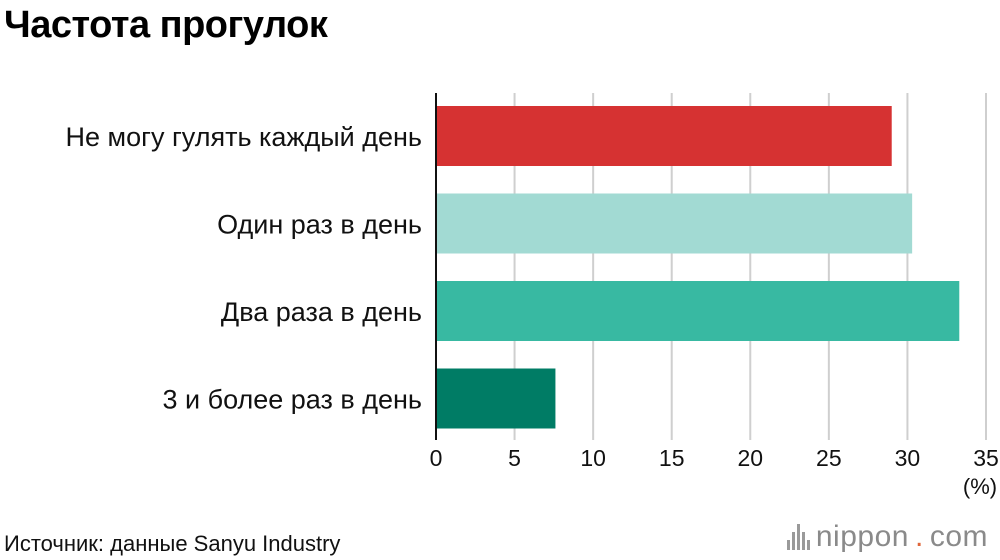 The image size is (1000, 560). I want to click on brand-tld: com, so click(958, 536).